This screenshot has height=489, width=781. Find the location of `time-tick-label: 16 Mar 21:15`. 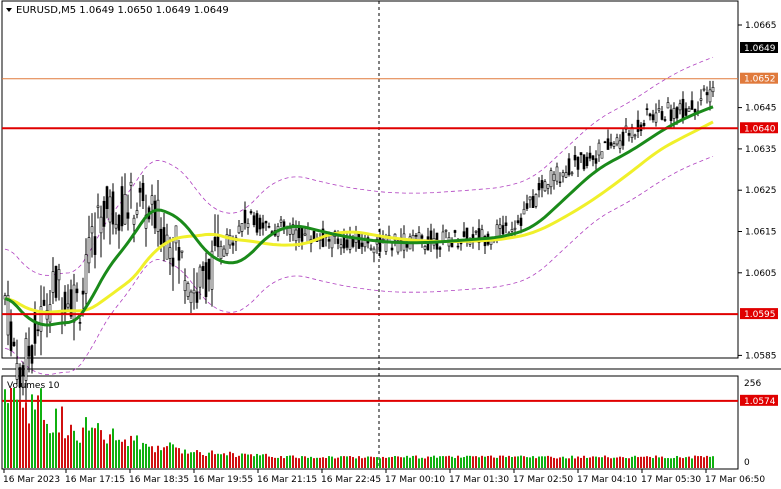

time-tick-label: 16 Mar 21:15 is located at coordinates (287, 480).